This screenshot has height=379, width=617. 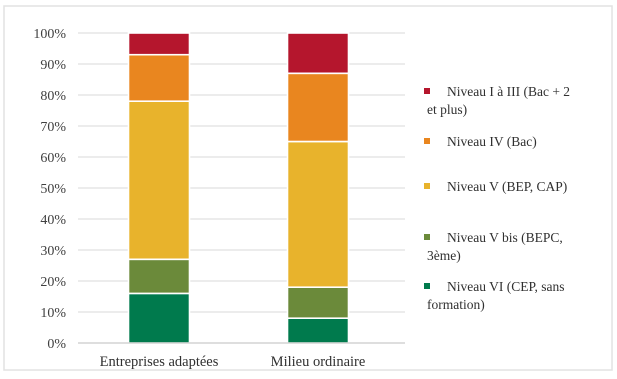 I want to click on y-tick-label: 0%, so click(x=56, y=344).